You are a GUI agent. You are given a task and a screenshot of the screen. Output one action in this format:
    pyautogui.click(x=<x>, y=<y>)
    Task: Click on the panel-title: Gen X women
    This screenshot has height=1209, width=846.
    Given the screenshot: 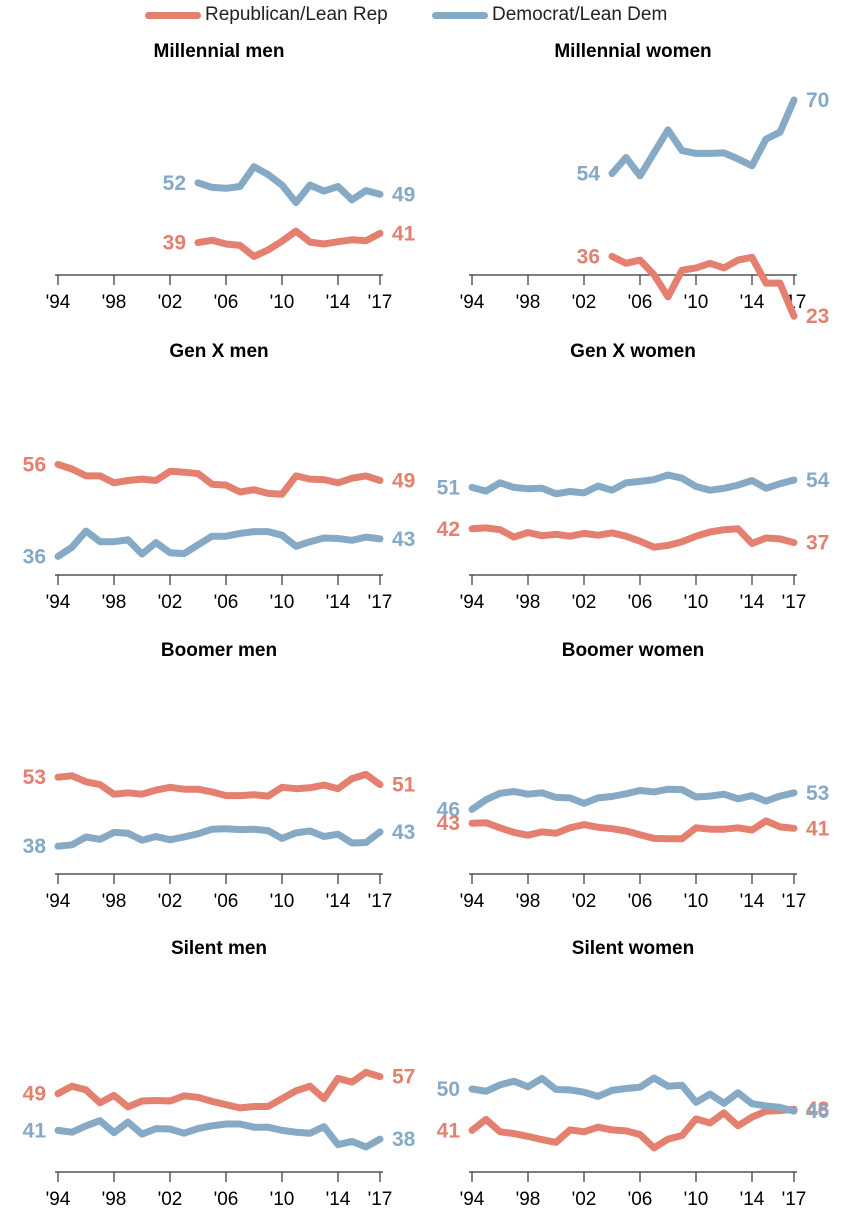 What is the action you would take?
    pyautogui.click(x=633, y=351)
    